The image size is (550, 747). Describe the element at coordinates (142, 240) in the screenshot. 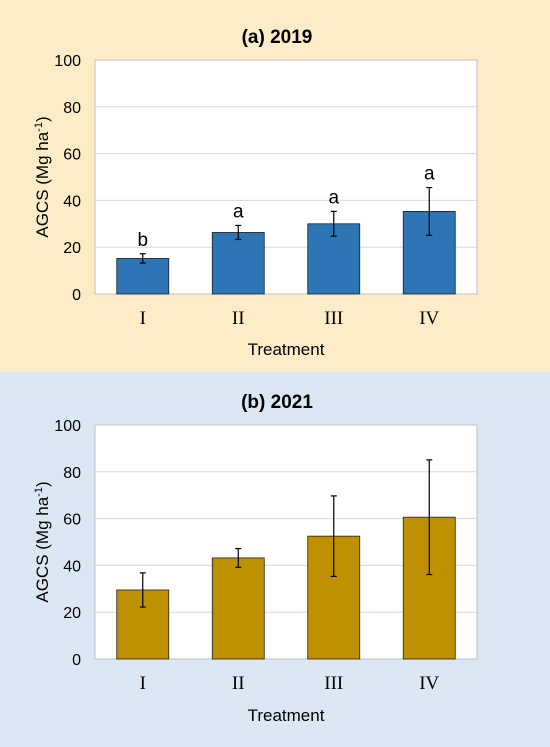

I see `significance-letter: b` at that location.